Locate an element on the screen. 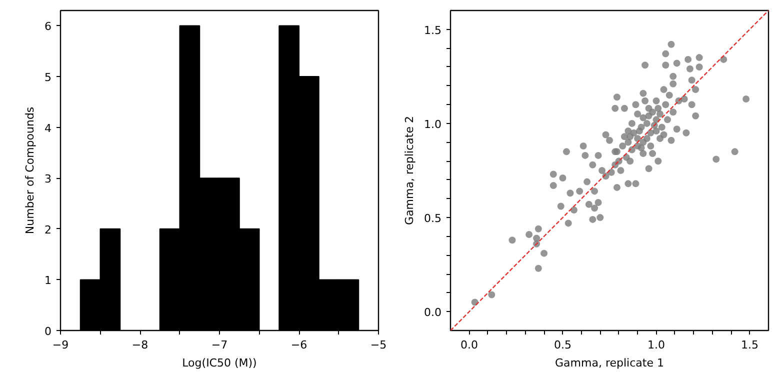 This screenshot has height=372, width=780. y-tick-label: 0.0 is located at coordinates (433, 313).